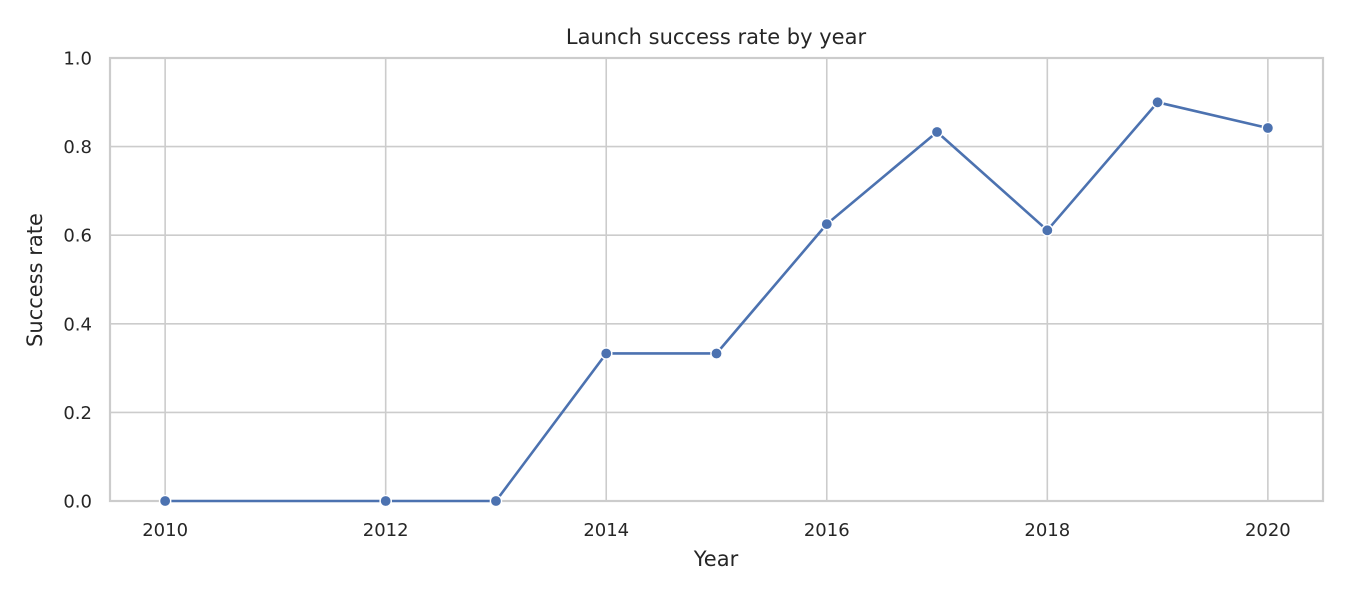 The image size is (1350, 600). I want to click on data-point-2016, so click(827, 224).